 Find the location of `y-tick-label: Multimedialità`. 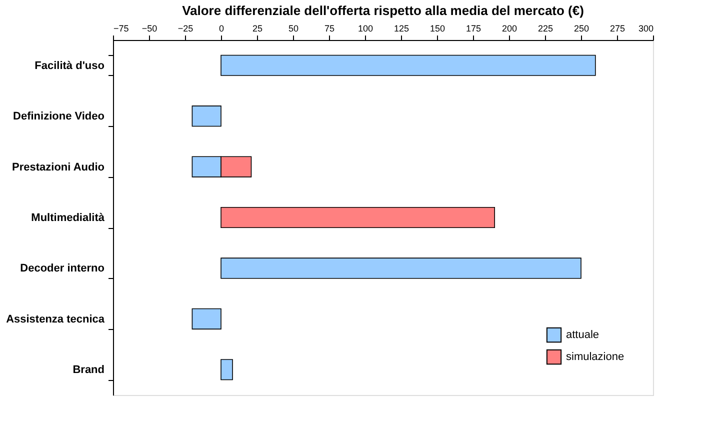

y-tick-label: Multimedialità is located at coordinates (68, 218).